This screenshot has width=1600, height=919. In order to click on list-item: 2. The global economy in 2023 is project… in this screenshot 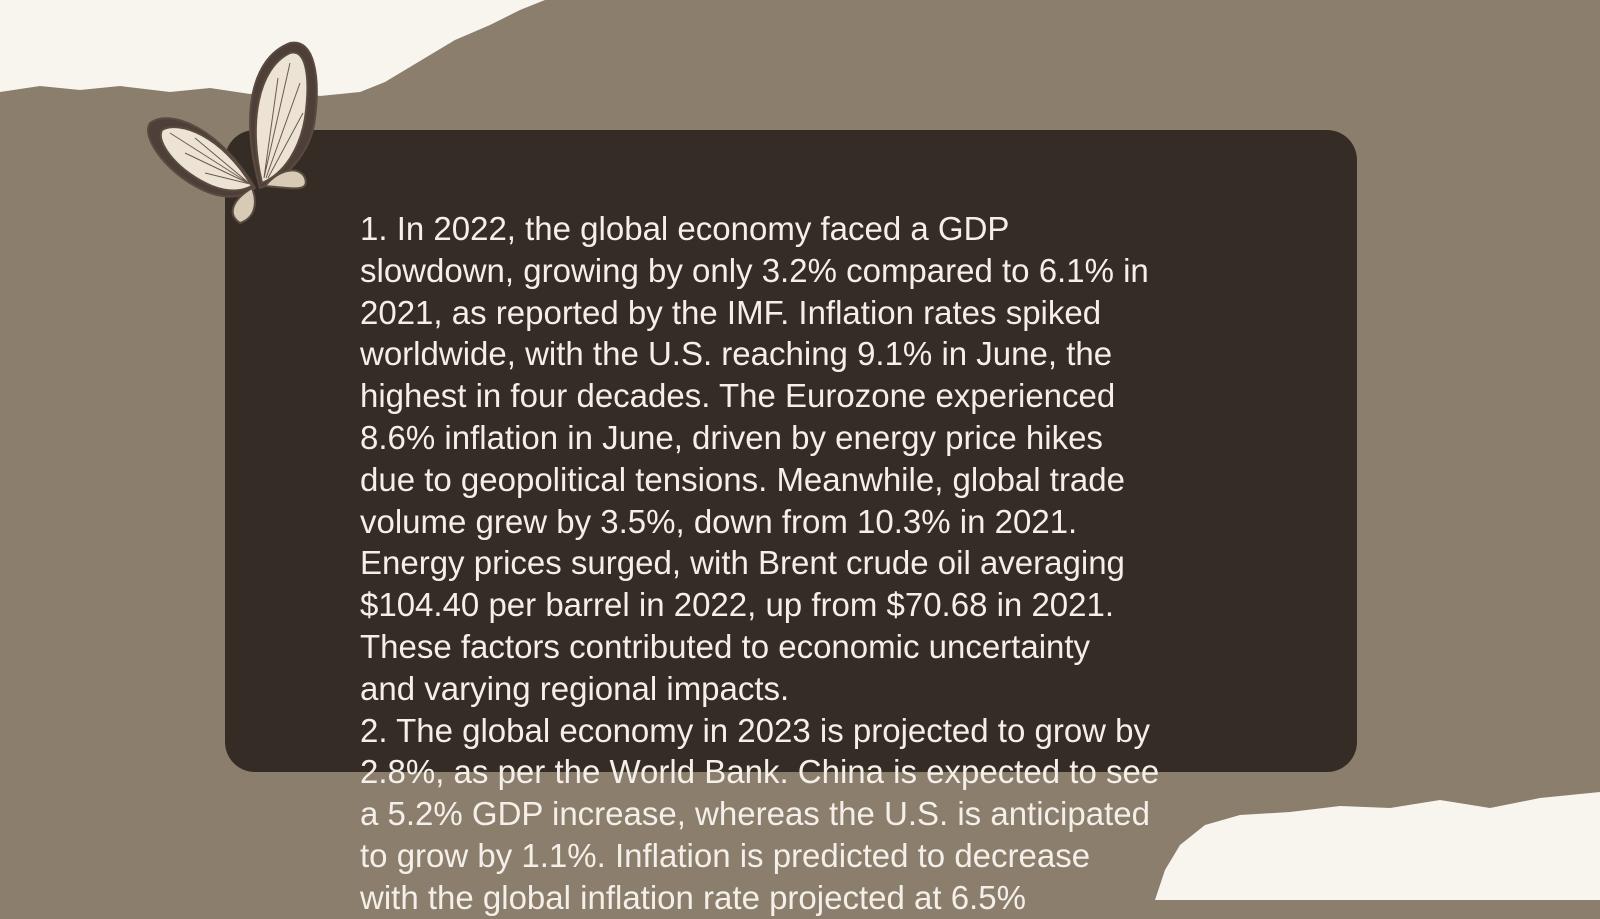, I will do `click(810, 814)`.